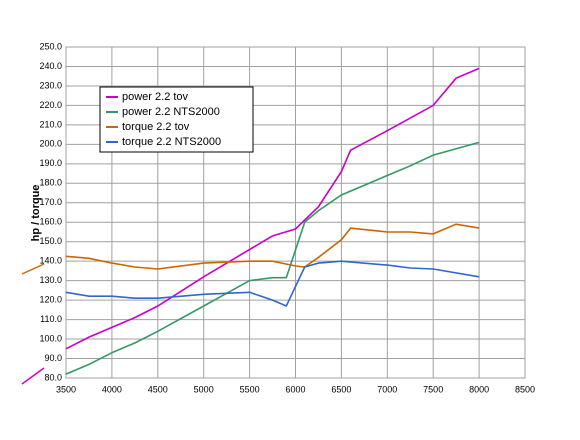  What do you see at coordinates (156, 127) in the screenshot?
I see `legend-label: torque 2.2 tov` at bounding box center [156, 127].